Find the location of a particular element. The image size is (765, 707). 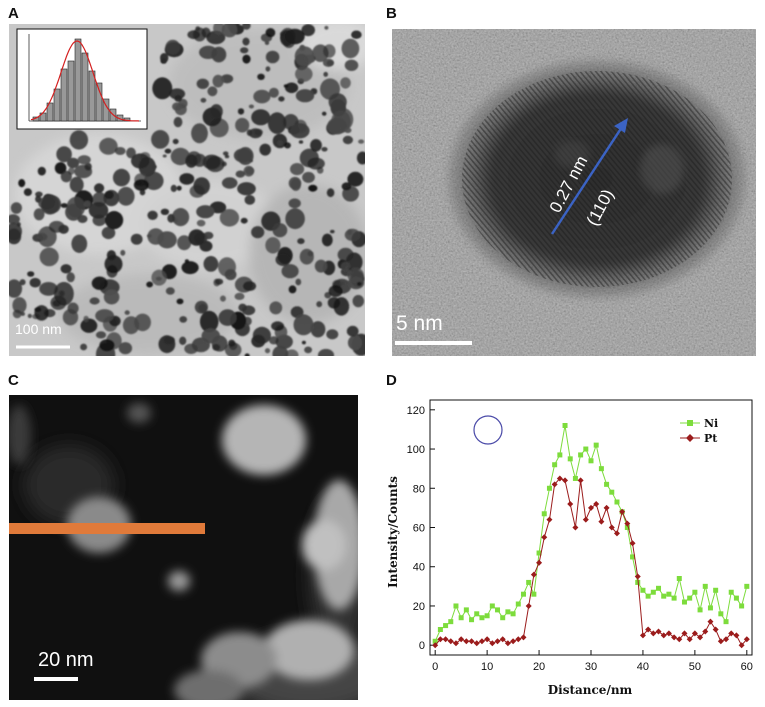

y-tick-label: 100 is located at coordinates (416, 450).